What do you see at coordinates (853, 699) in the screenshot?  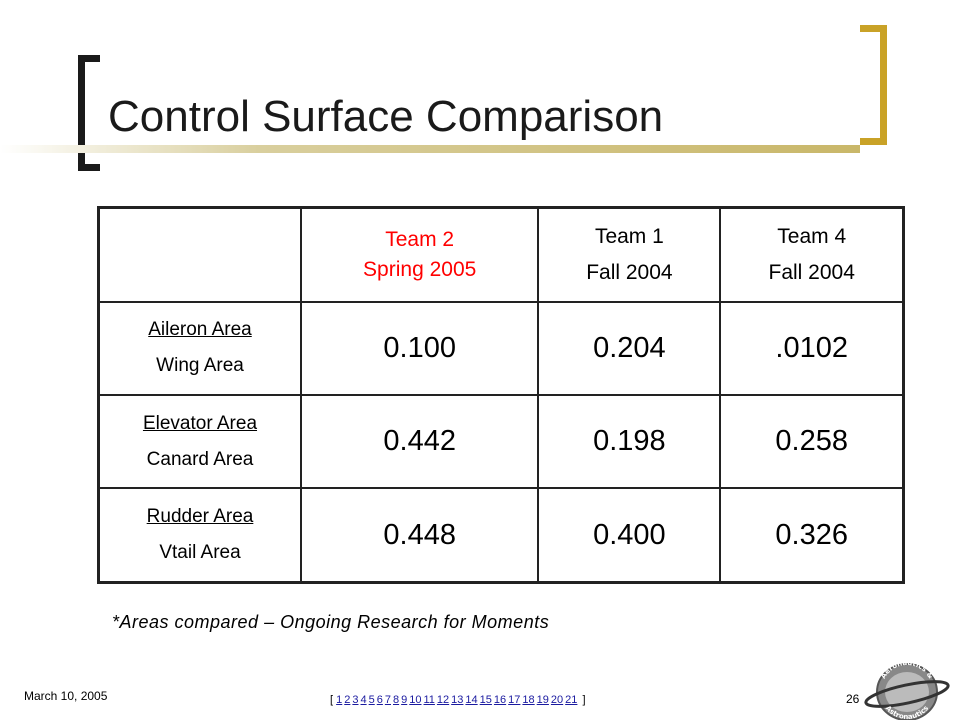 I see `page-number: 26` at bounding box center [853, 699].